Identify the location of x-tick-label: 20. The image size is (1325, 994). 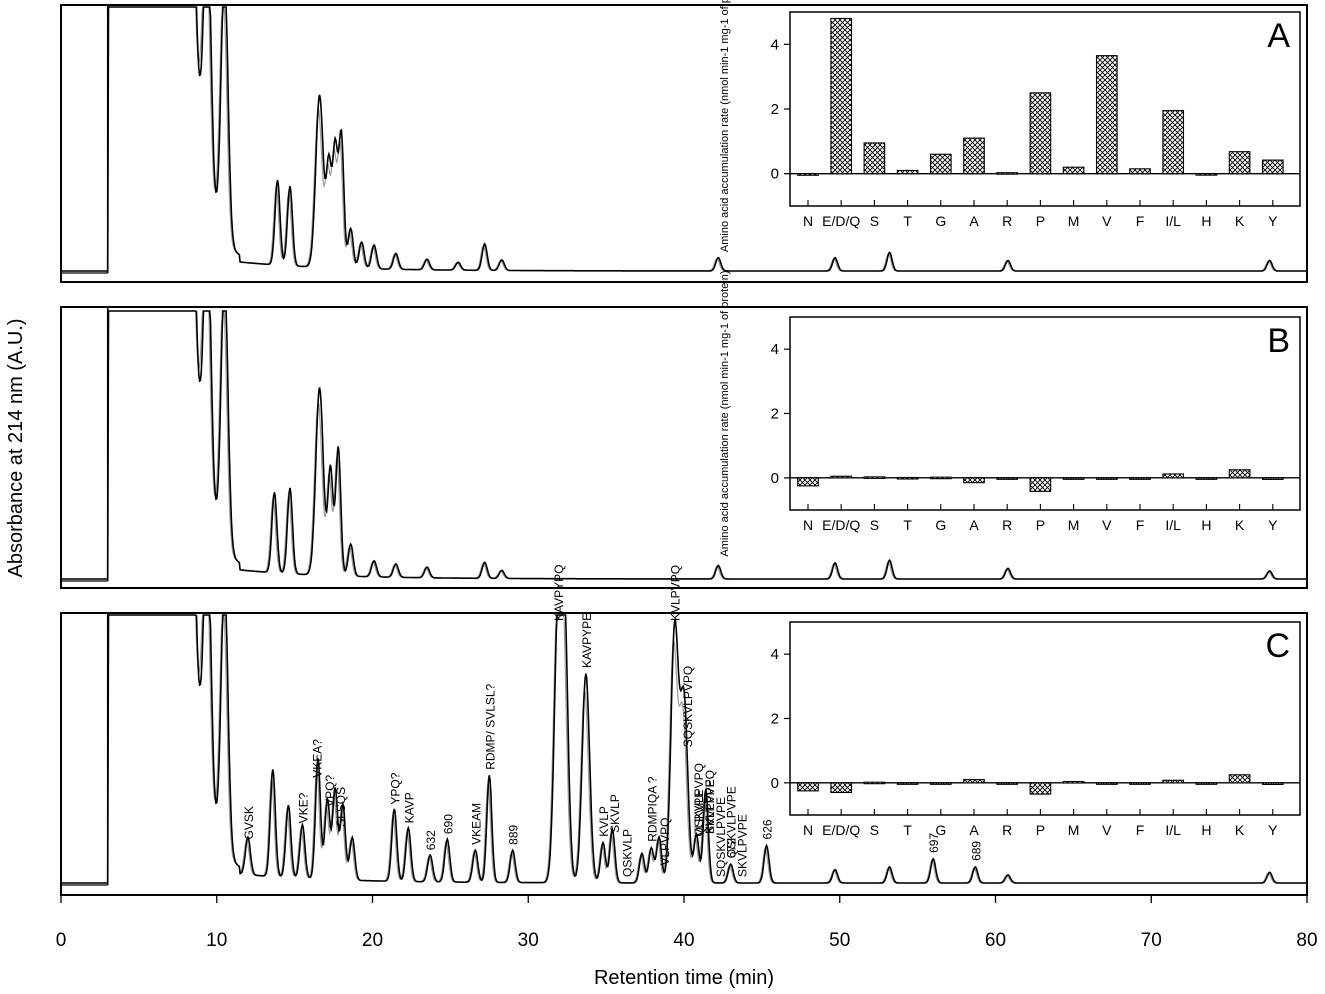
(372, 940).